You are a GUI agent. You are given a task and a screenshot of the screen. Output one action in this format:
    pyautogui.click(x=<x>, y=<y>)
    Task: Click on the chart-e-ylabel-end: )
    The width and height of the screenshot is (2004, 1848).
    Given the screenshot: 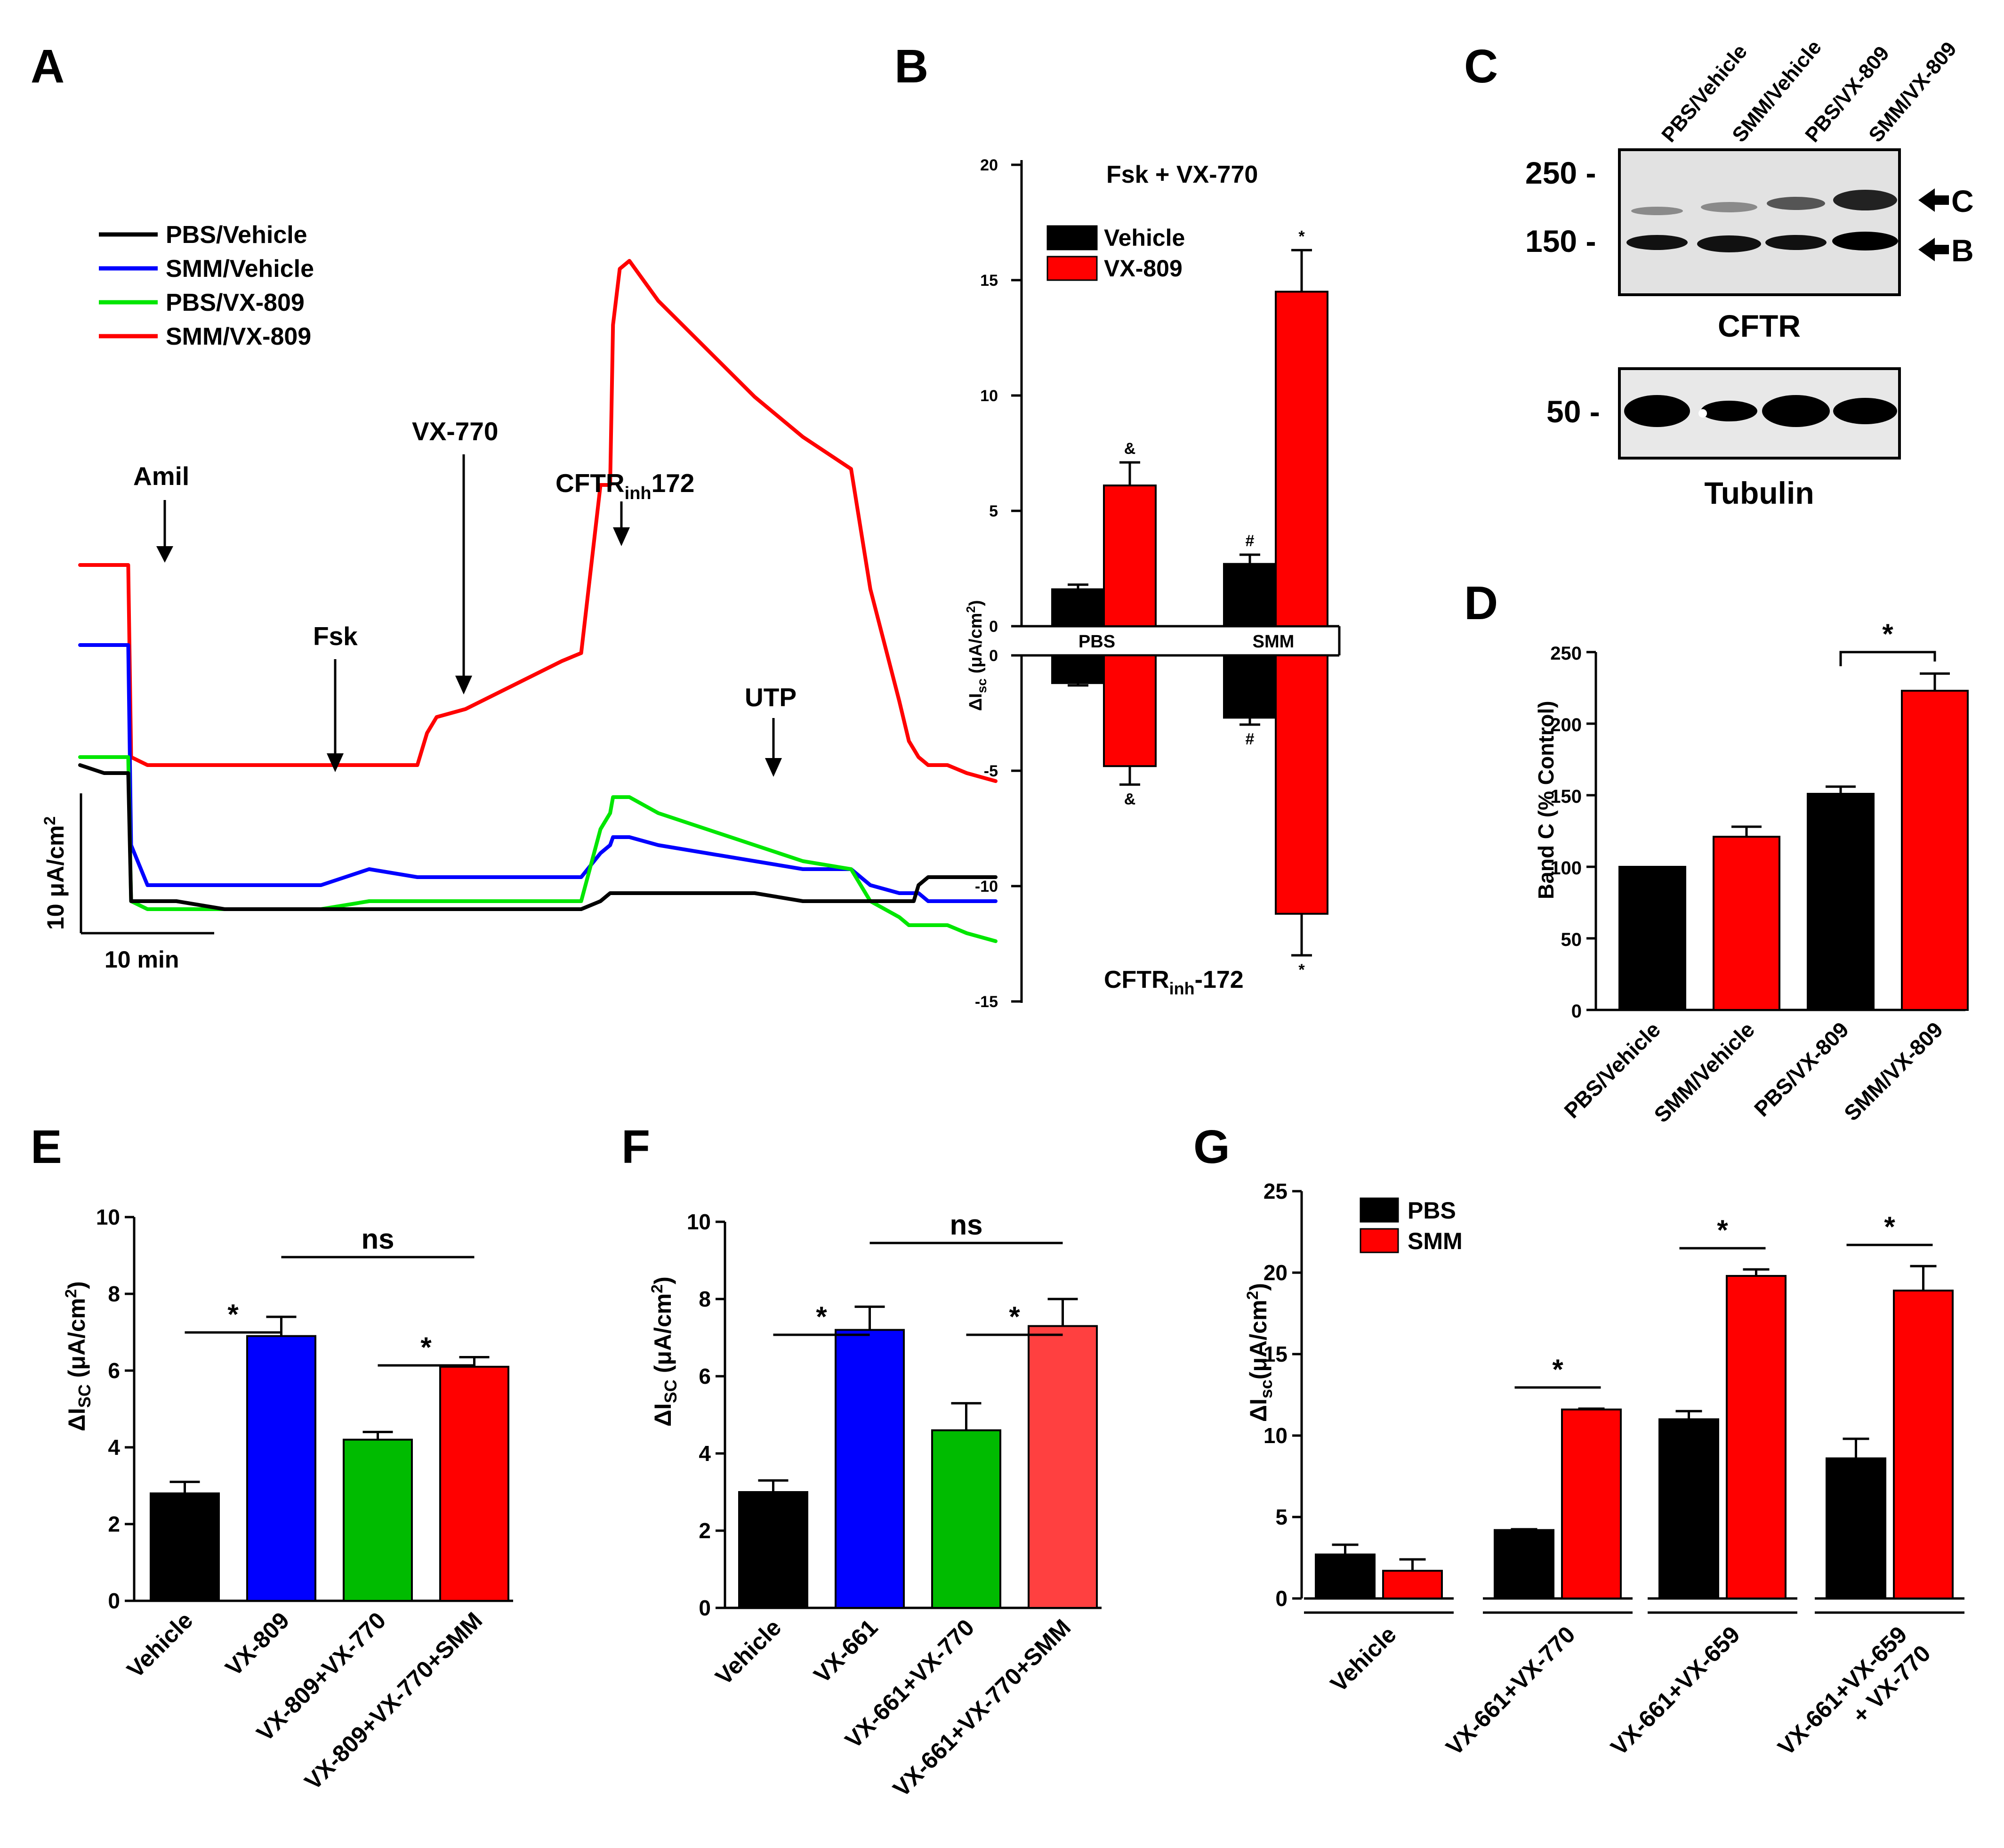 What is the action you would take?
    pyautogui.click(x=77, y=1285)
    